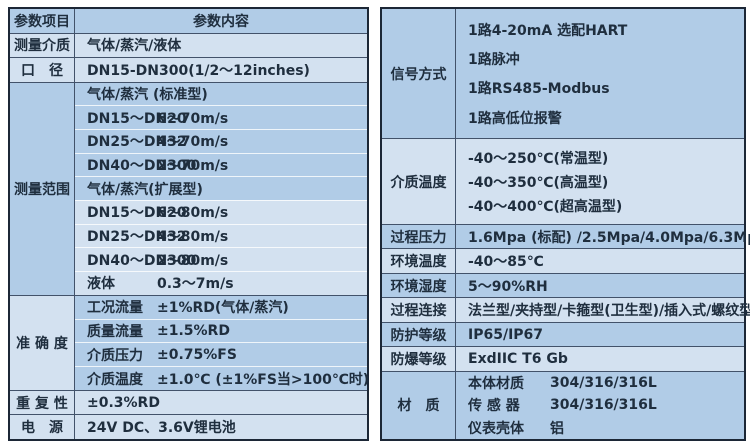  I want to click on spec-value: 6～70m/s, so click(193, 118).